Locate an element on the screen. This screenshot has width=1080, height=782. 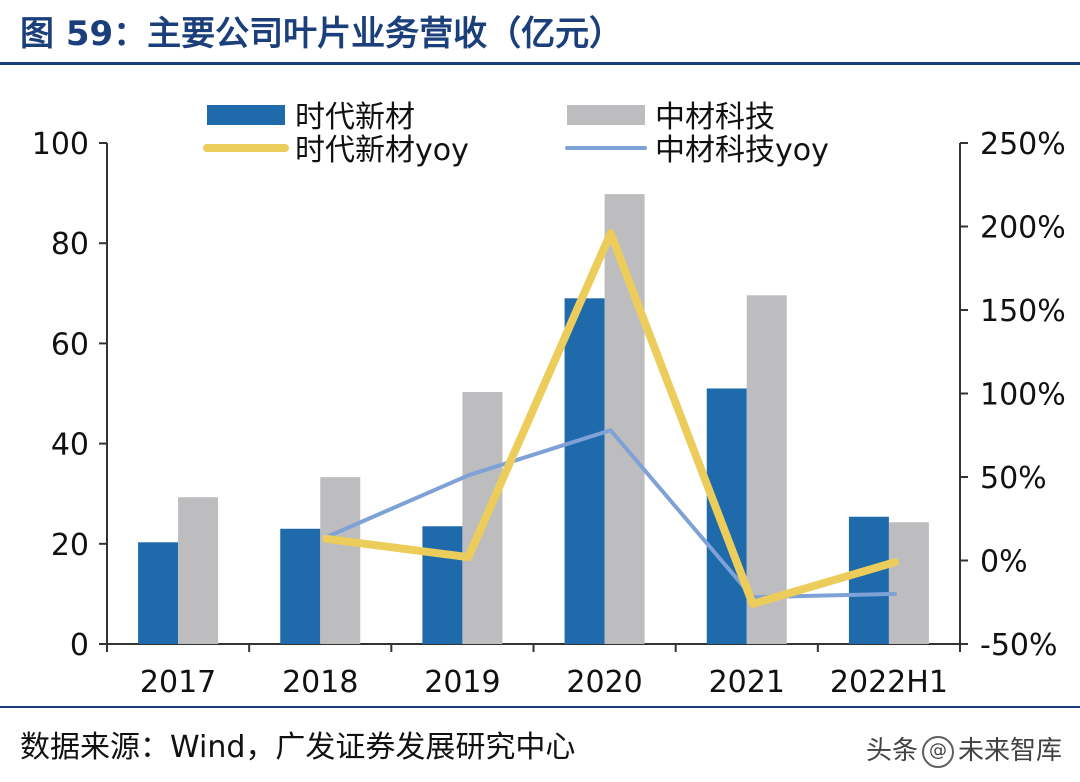
right-tick-label: 200% is located at coordinates (1023, 228).